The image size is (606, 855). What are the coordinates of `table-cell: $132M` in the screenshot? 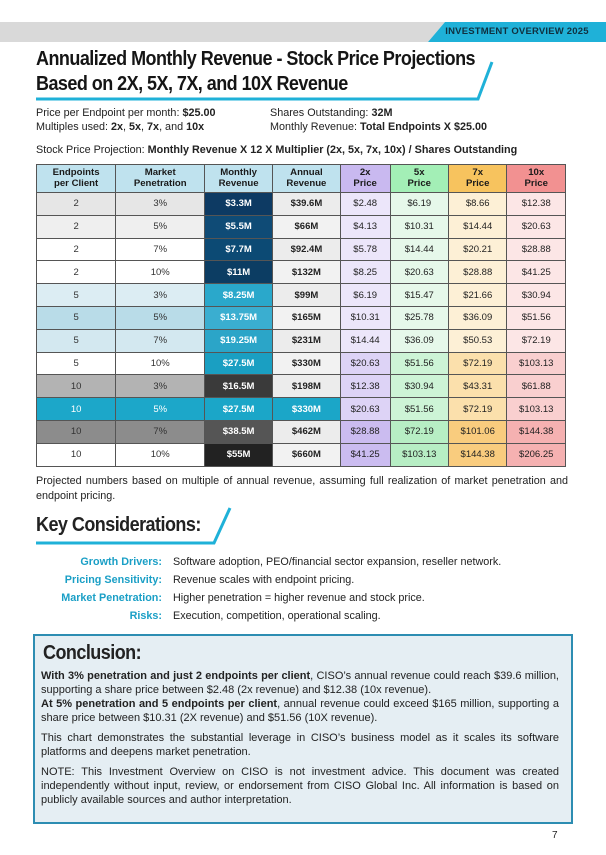 It's located at (306, 272).